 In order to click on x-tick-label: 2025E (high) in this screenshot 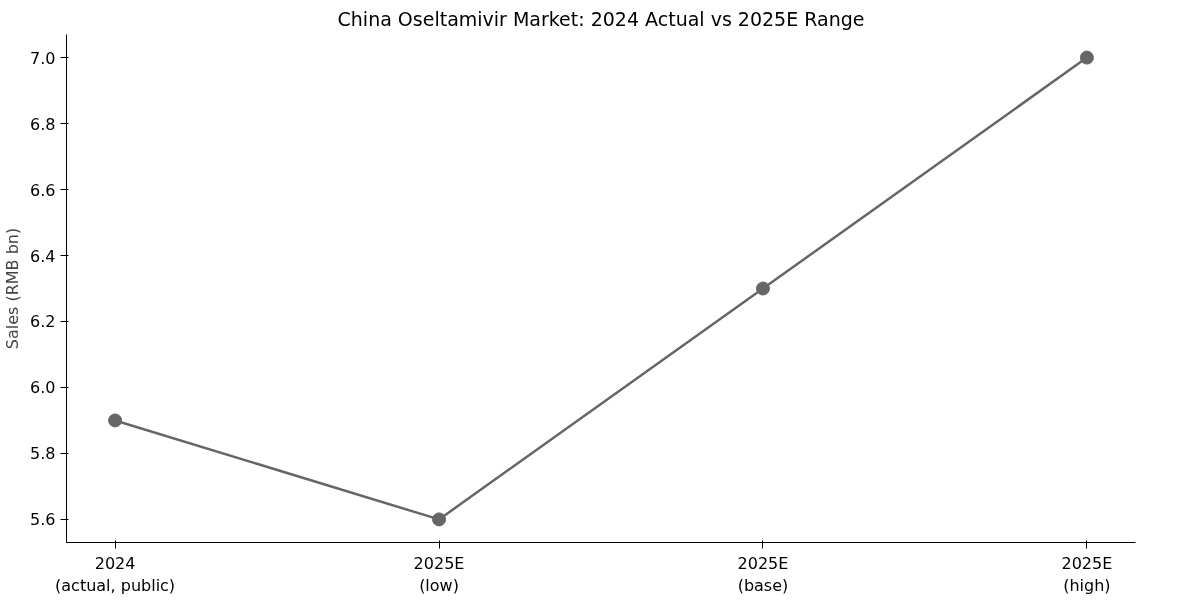, I will do `click(1087, 574)`.